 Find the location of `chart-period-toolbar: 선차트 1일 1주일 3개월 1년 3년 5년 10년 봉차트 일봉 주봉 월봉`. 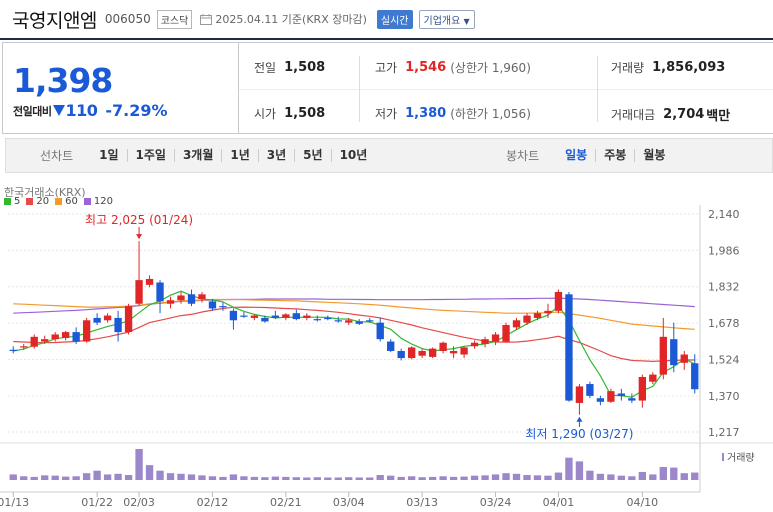

chart-period-toolbar: 선차트 1일 1주일 3개월 1년 3년 5년 10년 봉차트 일봉 주봉 월봉 is located at coordinates (389, 155).